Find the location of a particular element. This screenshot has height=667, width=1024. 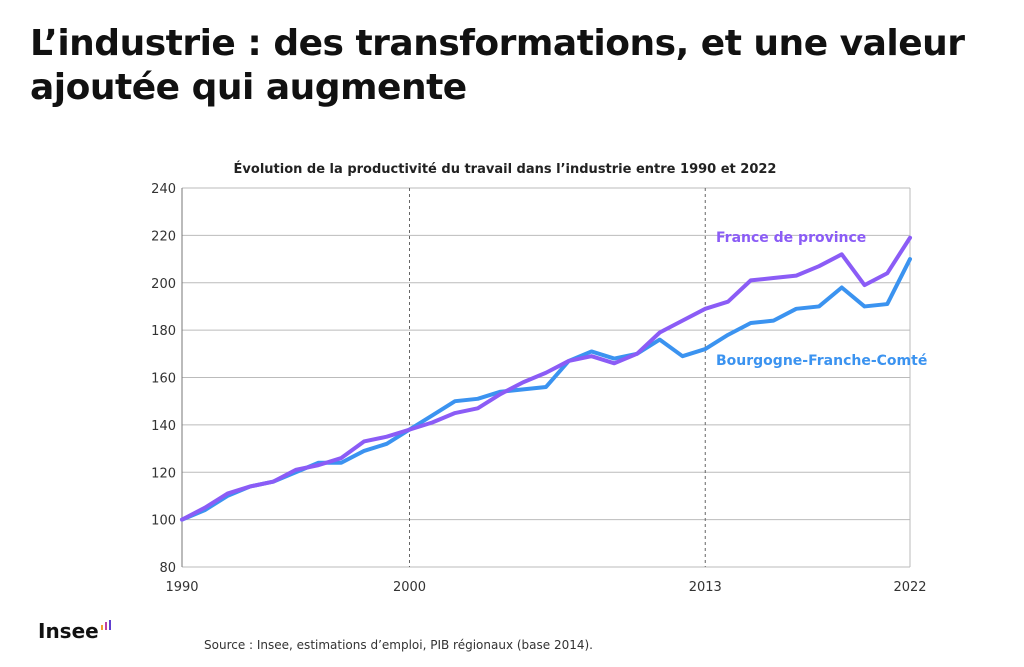

x-tick-label: 1990 is located at coordinates (181, 587).